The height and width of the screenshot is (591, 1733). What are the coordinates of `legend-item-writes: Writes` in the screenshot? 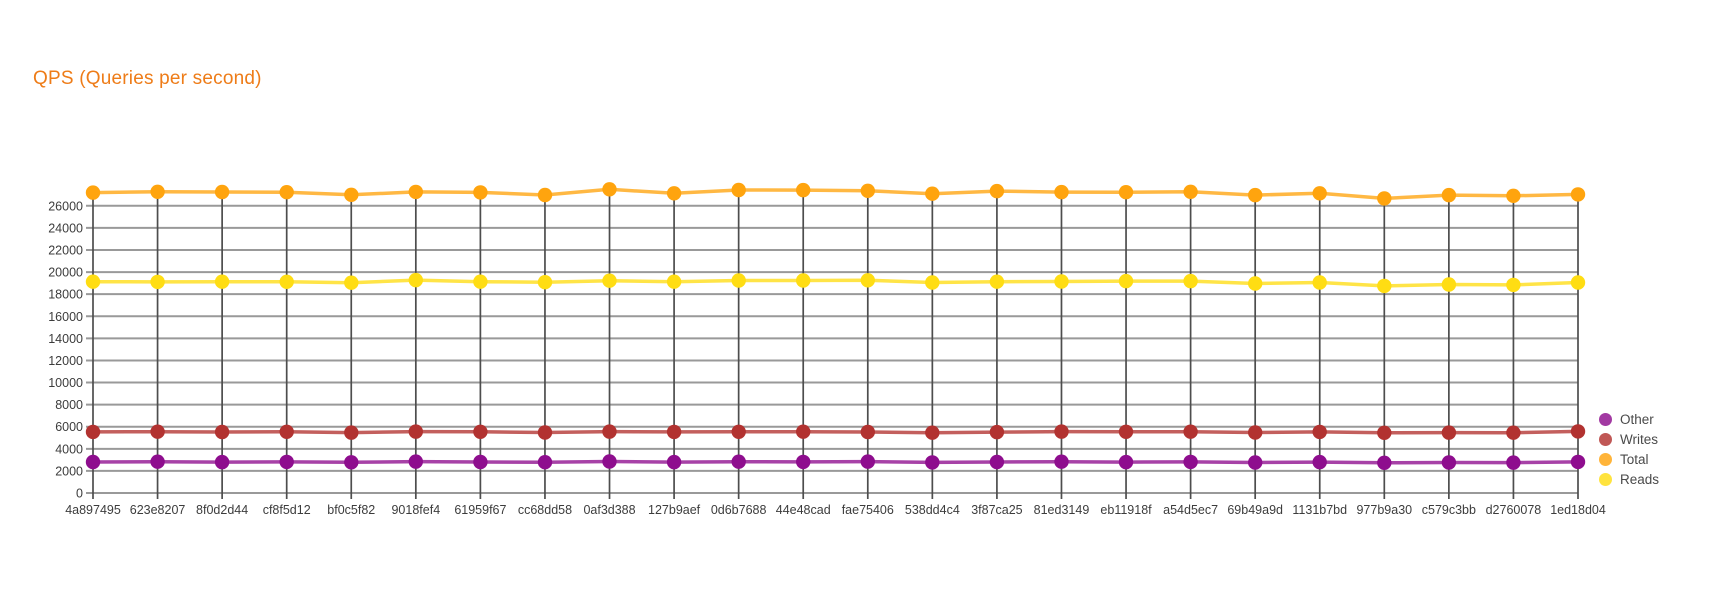 It's located at (1629, 439).